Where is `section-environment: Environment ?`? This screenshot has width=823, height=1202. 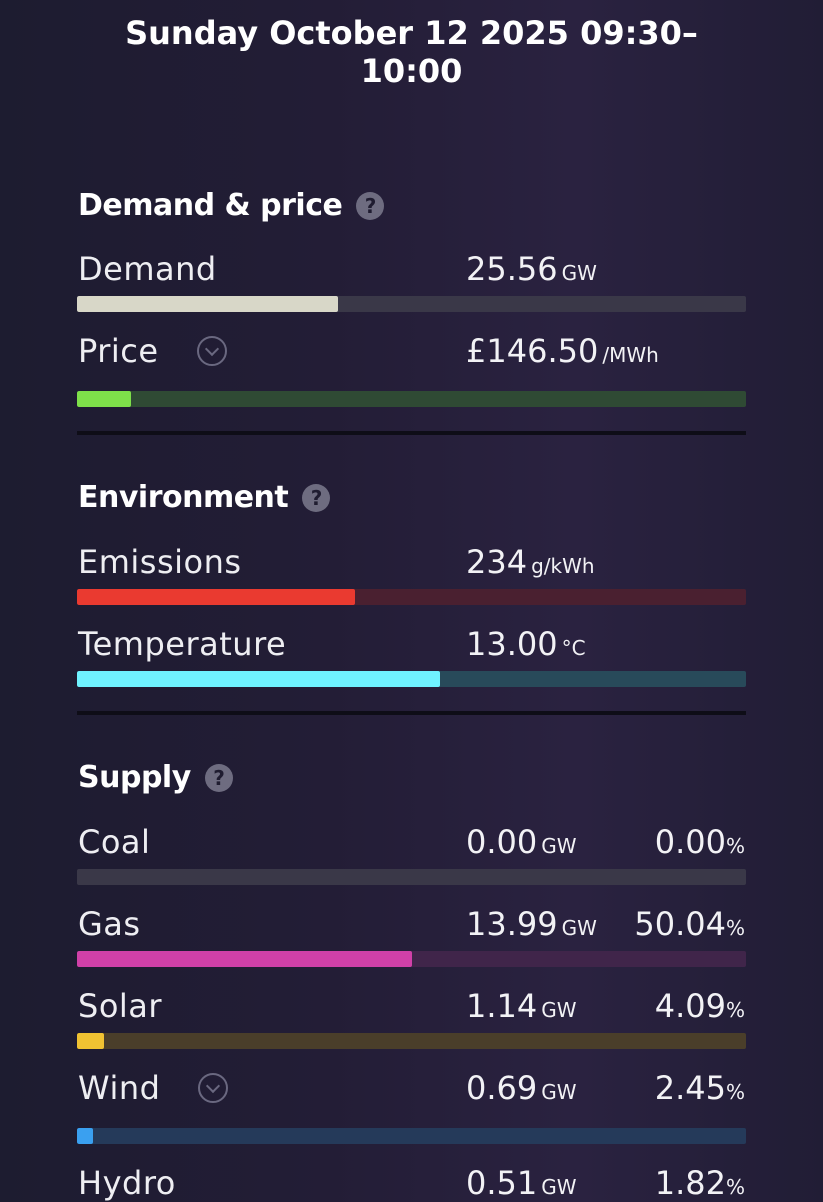 section-environment: Environment ? is located at coordinates (204, 497).